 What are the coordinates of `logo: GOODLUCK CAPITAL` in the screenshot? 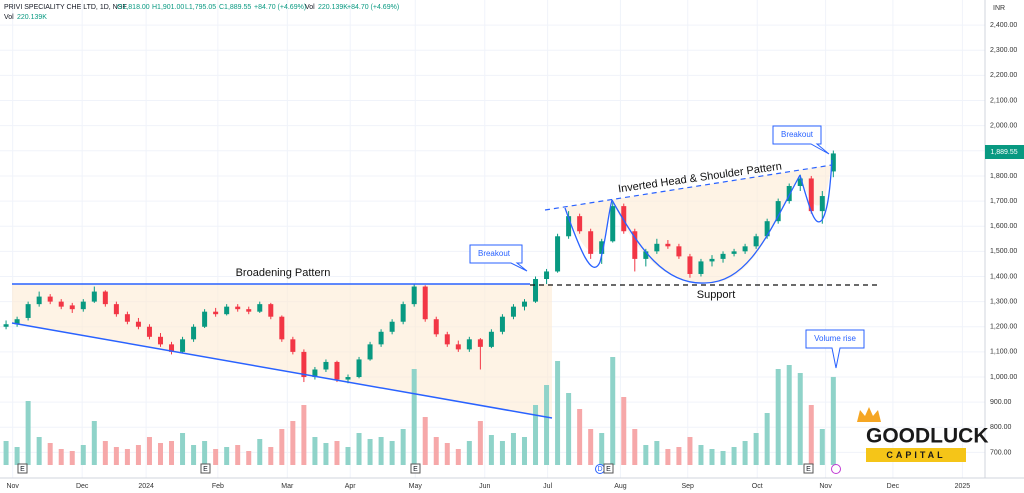 It's located at (923, 434).